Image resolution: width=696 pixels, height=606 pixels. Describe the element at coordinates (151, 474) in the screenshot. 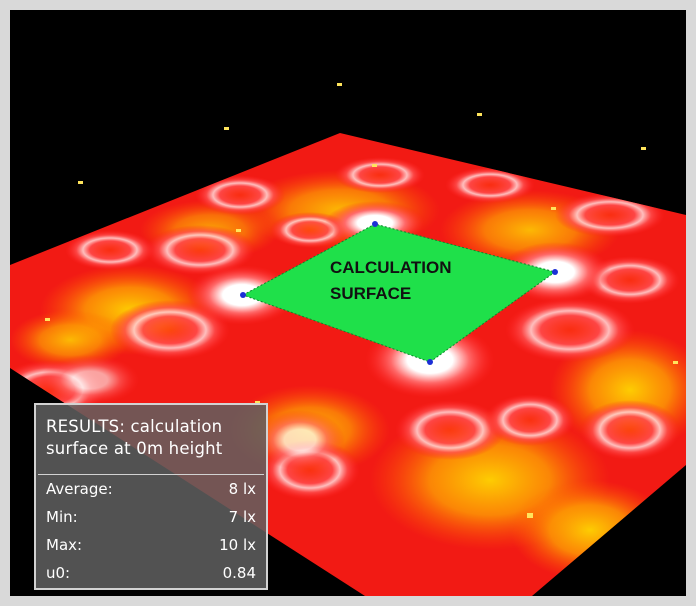

I see `results-divider` at that location.